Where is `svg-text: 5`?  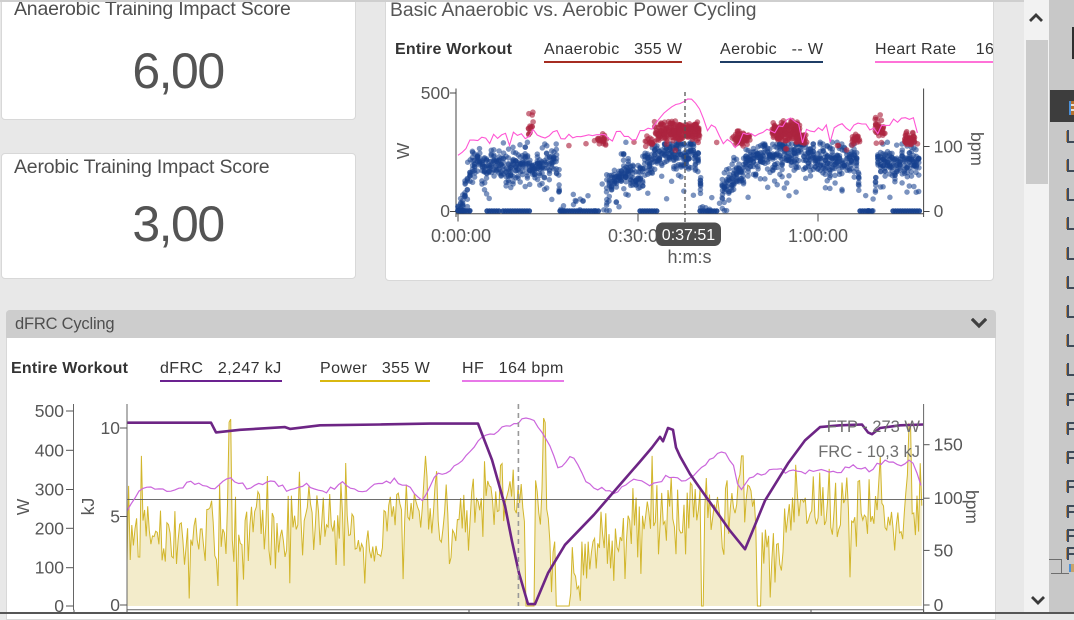 svg-text: 5 is located at coordinates (115, 517).